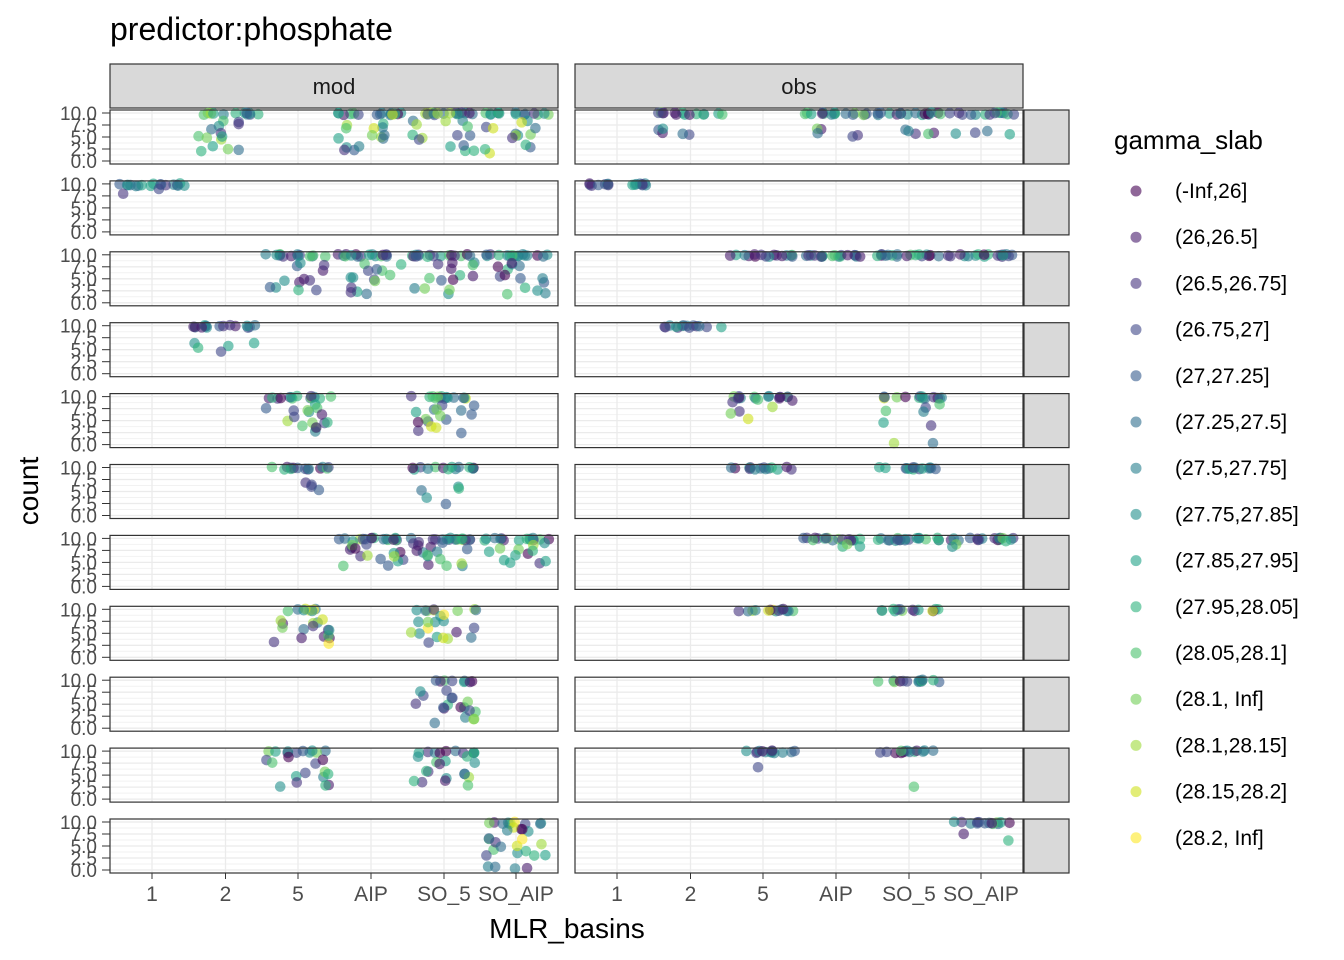  I want to click on legend-label: (26,26.5], so click(1216, 237).